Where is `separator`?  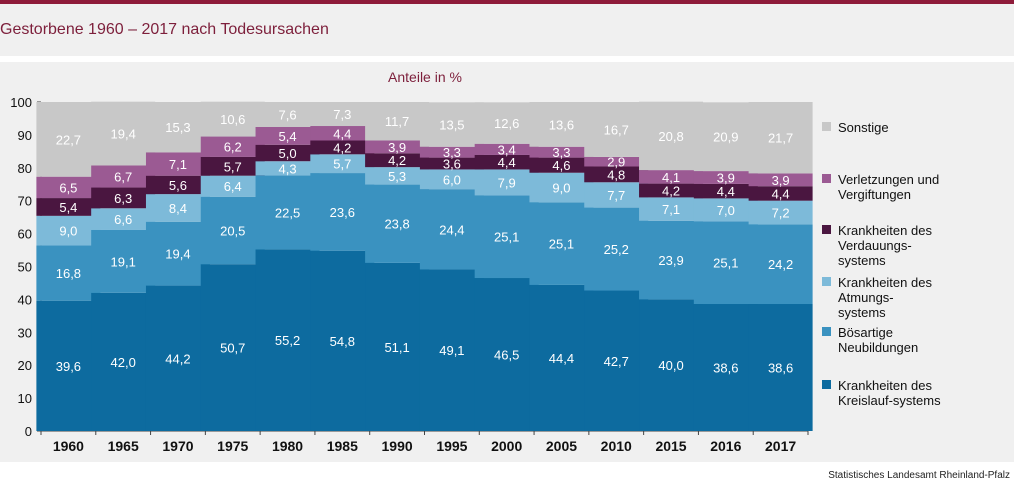
separator is located at coordinates (507, 59).